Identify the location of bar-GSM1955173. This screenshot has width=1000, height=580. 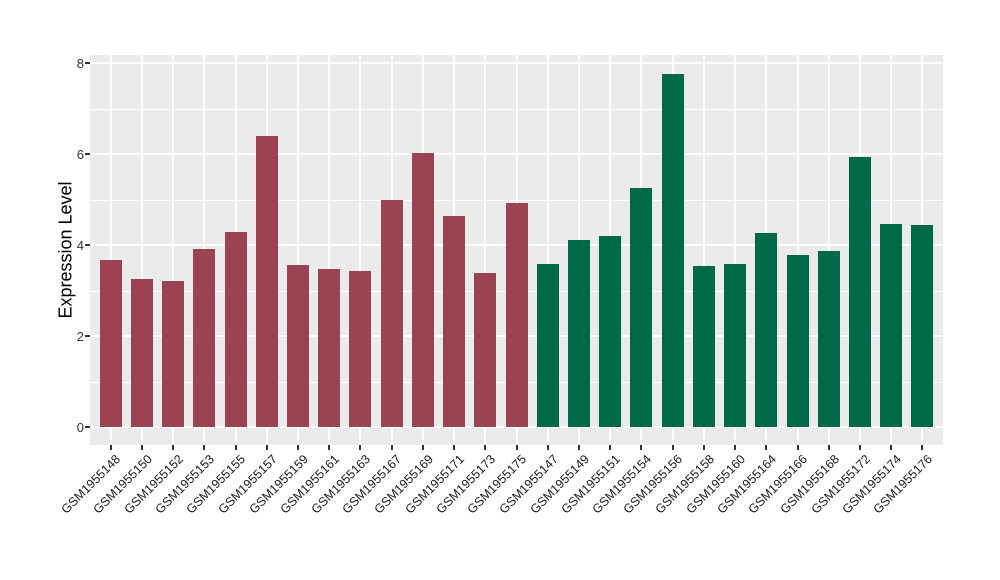
(485, 350).